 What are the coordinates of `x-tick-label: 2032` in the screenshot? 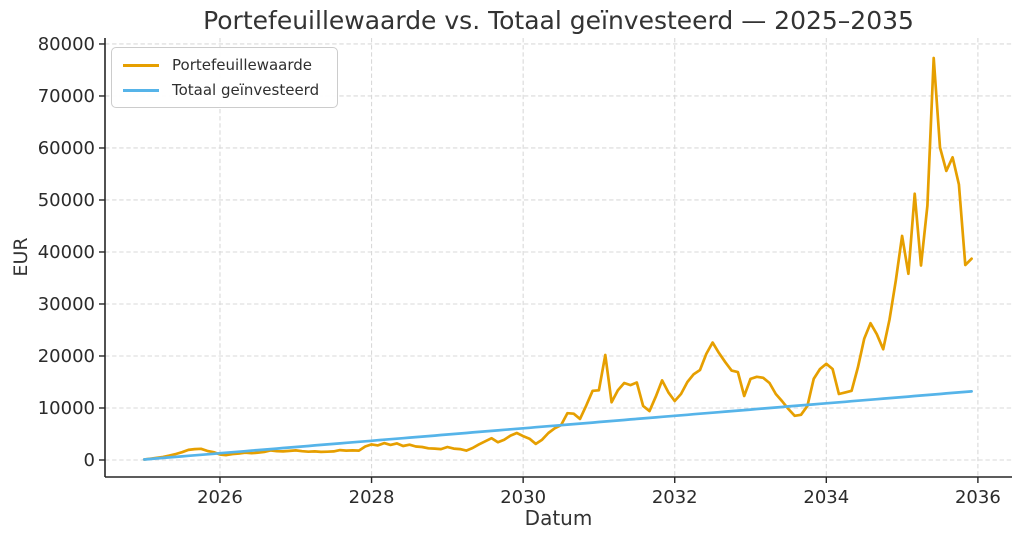 It's located at (675, 497).